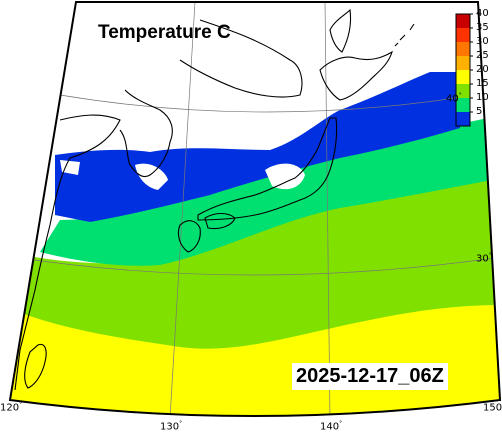  Describe the element at coordinates (67, 252) in the screenshot. I see `coastline-china` at that location.